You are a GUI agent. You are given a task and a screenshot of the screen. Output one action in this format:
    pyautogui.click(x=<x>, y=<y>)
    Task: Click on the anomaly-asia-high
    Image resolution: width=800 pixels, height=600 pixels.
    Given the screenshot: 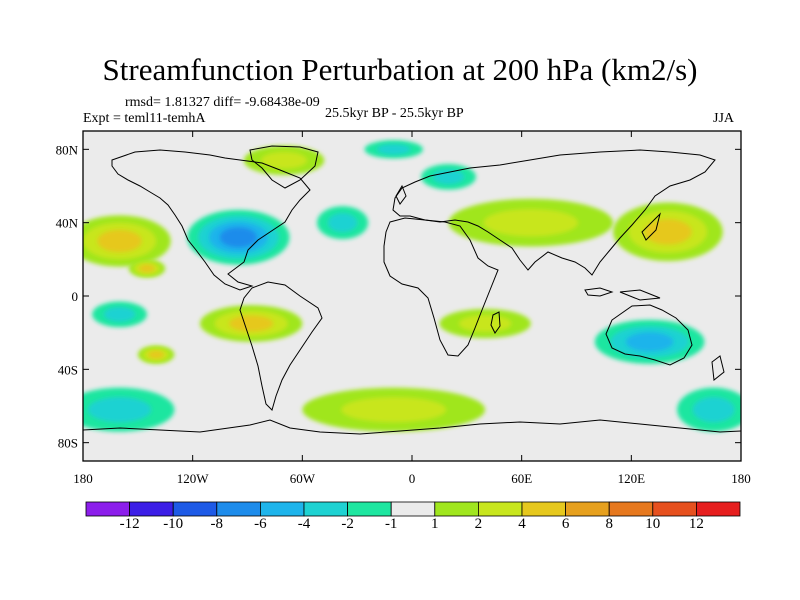 What is the action you would take?
    pyautogui.click(x=531, y=222)
    